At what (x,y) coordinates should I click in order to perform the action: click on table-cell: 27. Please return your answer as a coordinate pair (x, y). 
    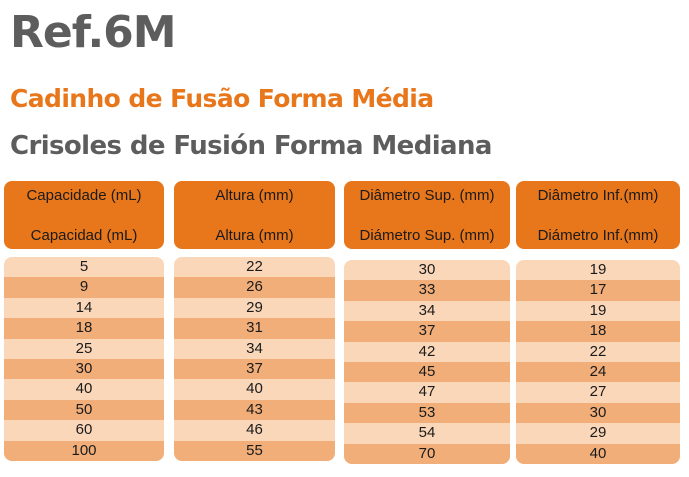
    Looking at the image, I should click on (598, 392).